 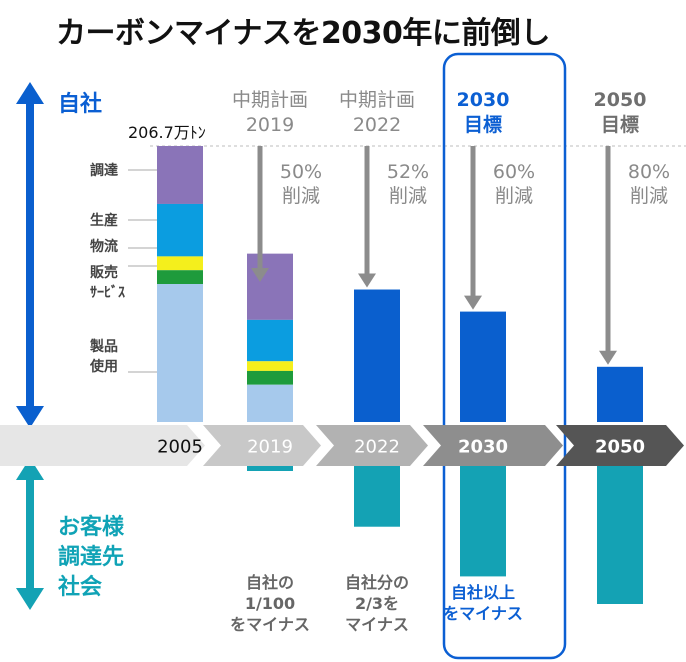 I want to click on category-label-line: 使用, so click(x=104, y=367).